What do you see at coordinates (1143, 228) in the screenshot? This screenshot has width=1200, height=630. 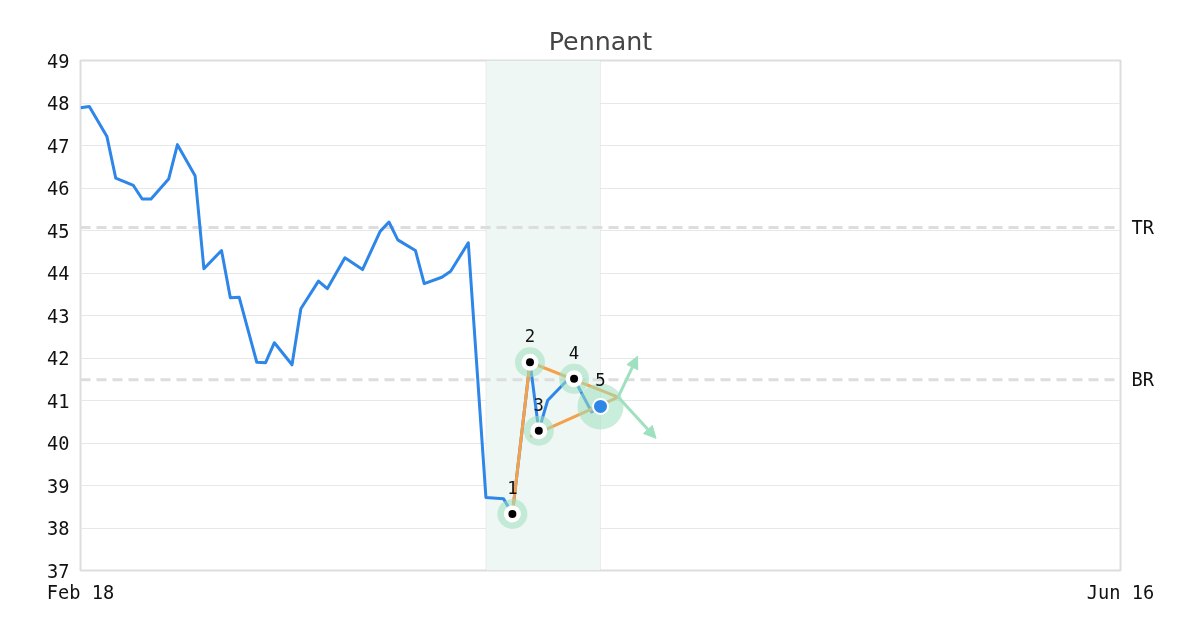 I see `ref-line-label: TR` at bounding box center [1143, 228].